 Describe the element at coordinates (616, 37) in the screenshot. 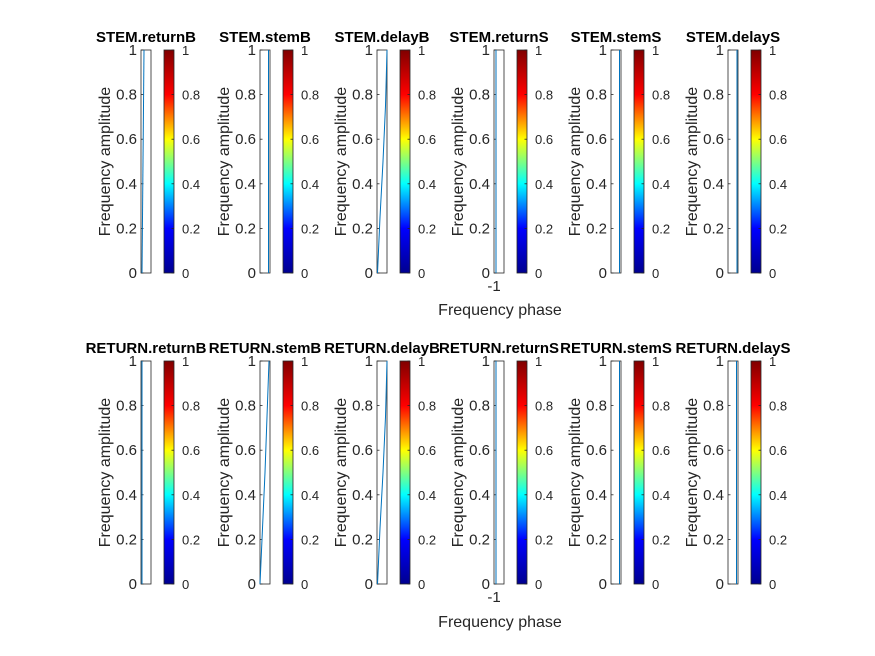

I see `subplot-title: STEM.stemS` at that location.